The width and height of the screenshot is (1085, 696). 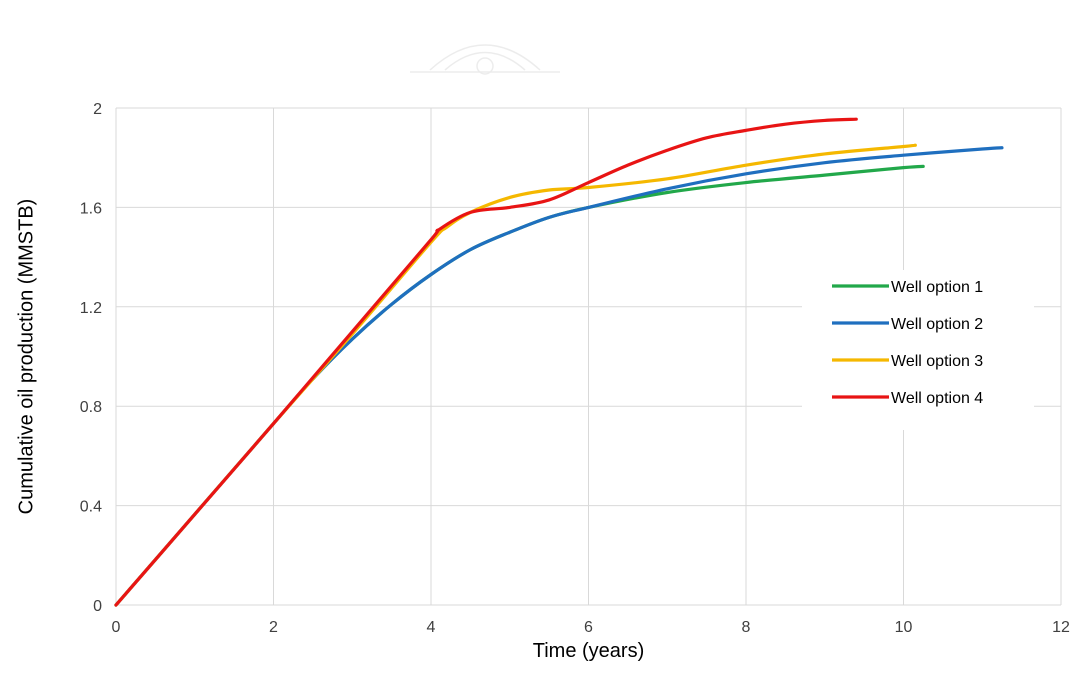 What do you see at coordinates (904, 627) in the screenshot?
I see `x-tick-label: 10` at bounding box center [904, 627].